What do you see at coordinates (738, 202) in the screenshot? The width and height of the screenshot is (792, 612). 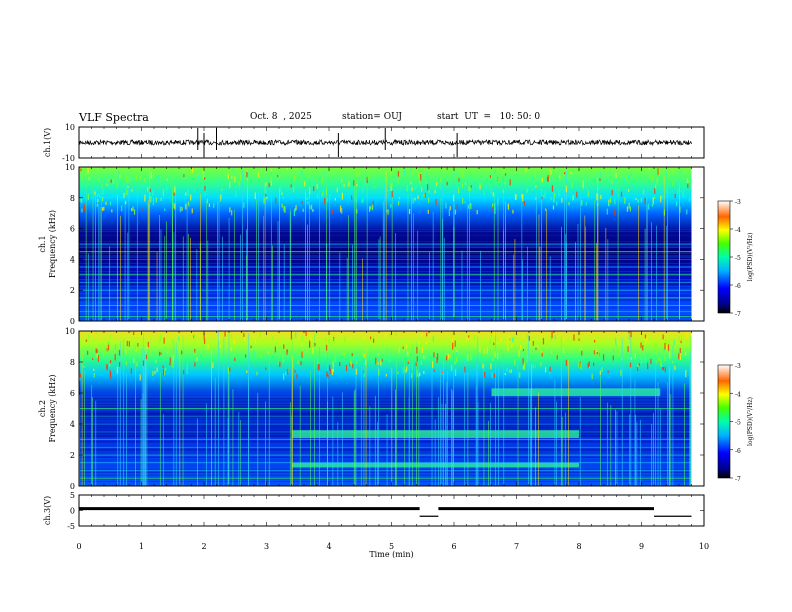 I see `colorbar-tick-label: -3` at bounding box center [738, 202].